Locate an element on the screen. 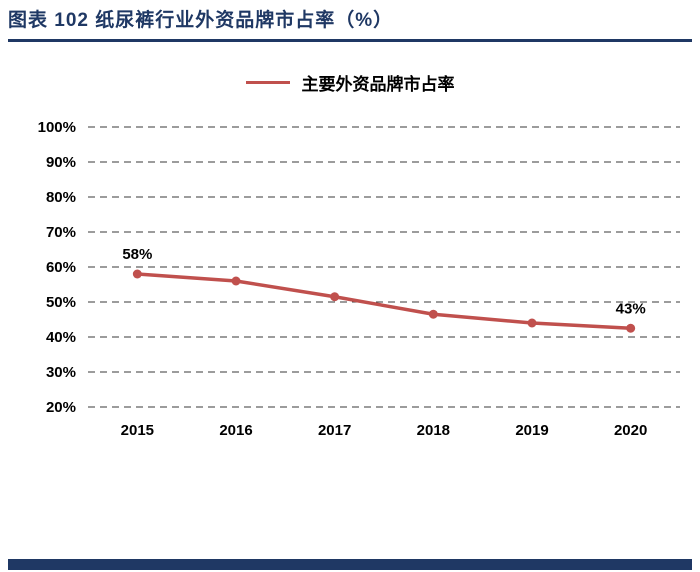 The image size is (700, 572). figure-title-bar: 图表 102 纸尿裤行业外资品牌市占率（%） is located at coordinates (350, 21).